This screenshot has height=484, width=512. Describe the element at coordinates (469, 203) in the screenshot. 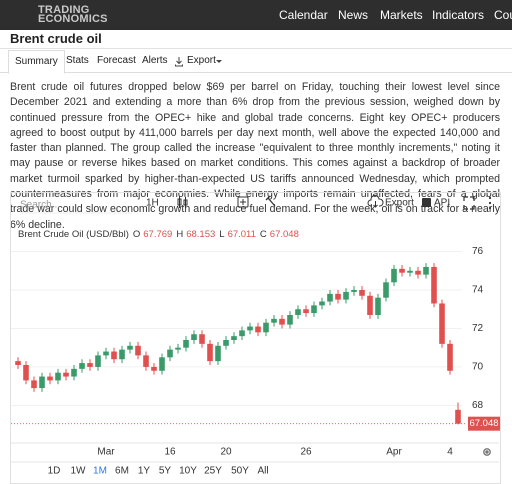

I see `fullscreen-icon` at that location.